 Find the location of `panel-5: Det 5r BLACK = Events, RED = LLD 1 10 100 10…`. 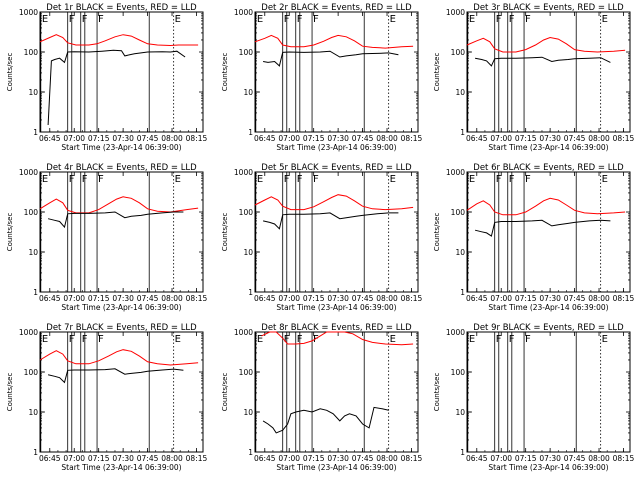

panel-5: Det 5r BLACK = Events, RED = LLD 1 10 100 10… is located at coordinates (322, 237).